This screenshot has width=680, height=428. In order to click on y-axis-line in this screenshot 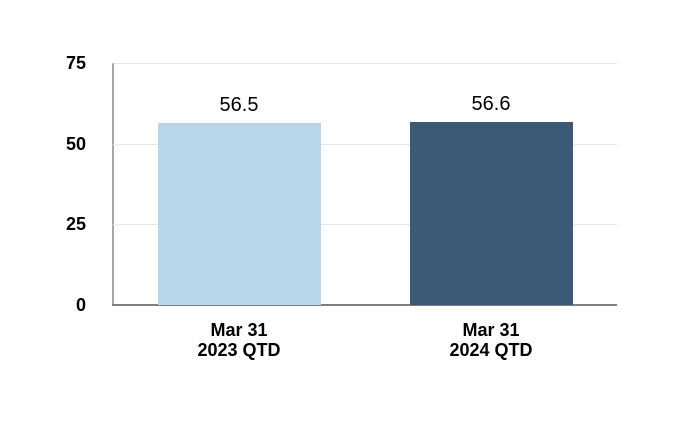, I will do `click(113, 184)`.